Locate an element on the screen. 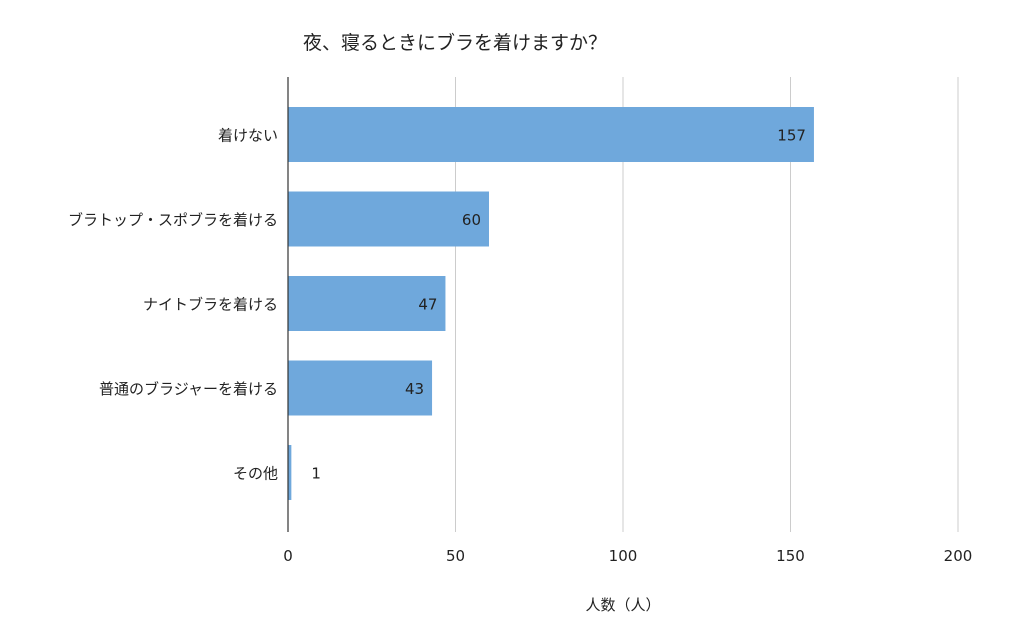 The height and width of the screenshot is (643, 1024). data-label: 157 is located at coordinates (791, 136).